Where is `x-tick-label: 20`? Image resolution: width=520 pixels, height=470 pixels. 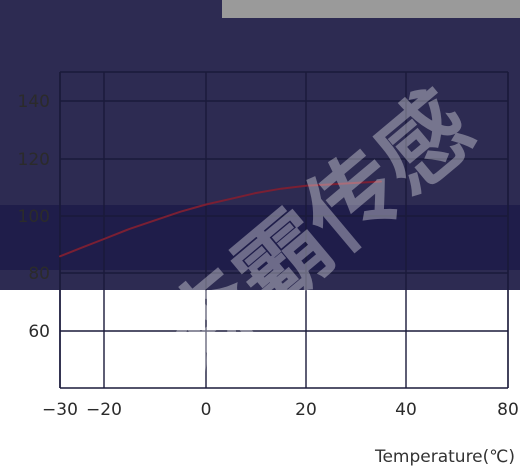 x-tick-label: 20 is located at coordinates (306, 410).